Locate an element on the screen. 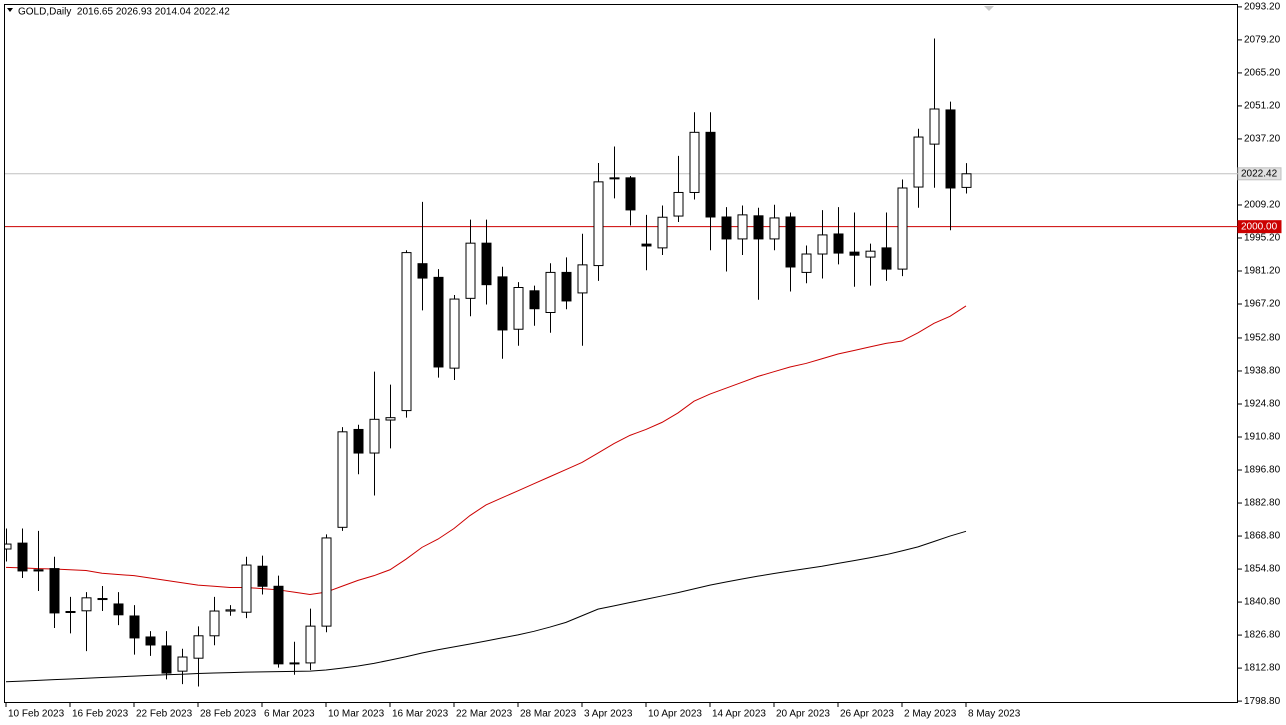 This screenshot has height=725, width=1286. price-level-label: 2000.00 is located at coordinates (1259, 226).